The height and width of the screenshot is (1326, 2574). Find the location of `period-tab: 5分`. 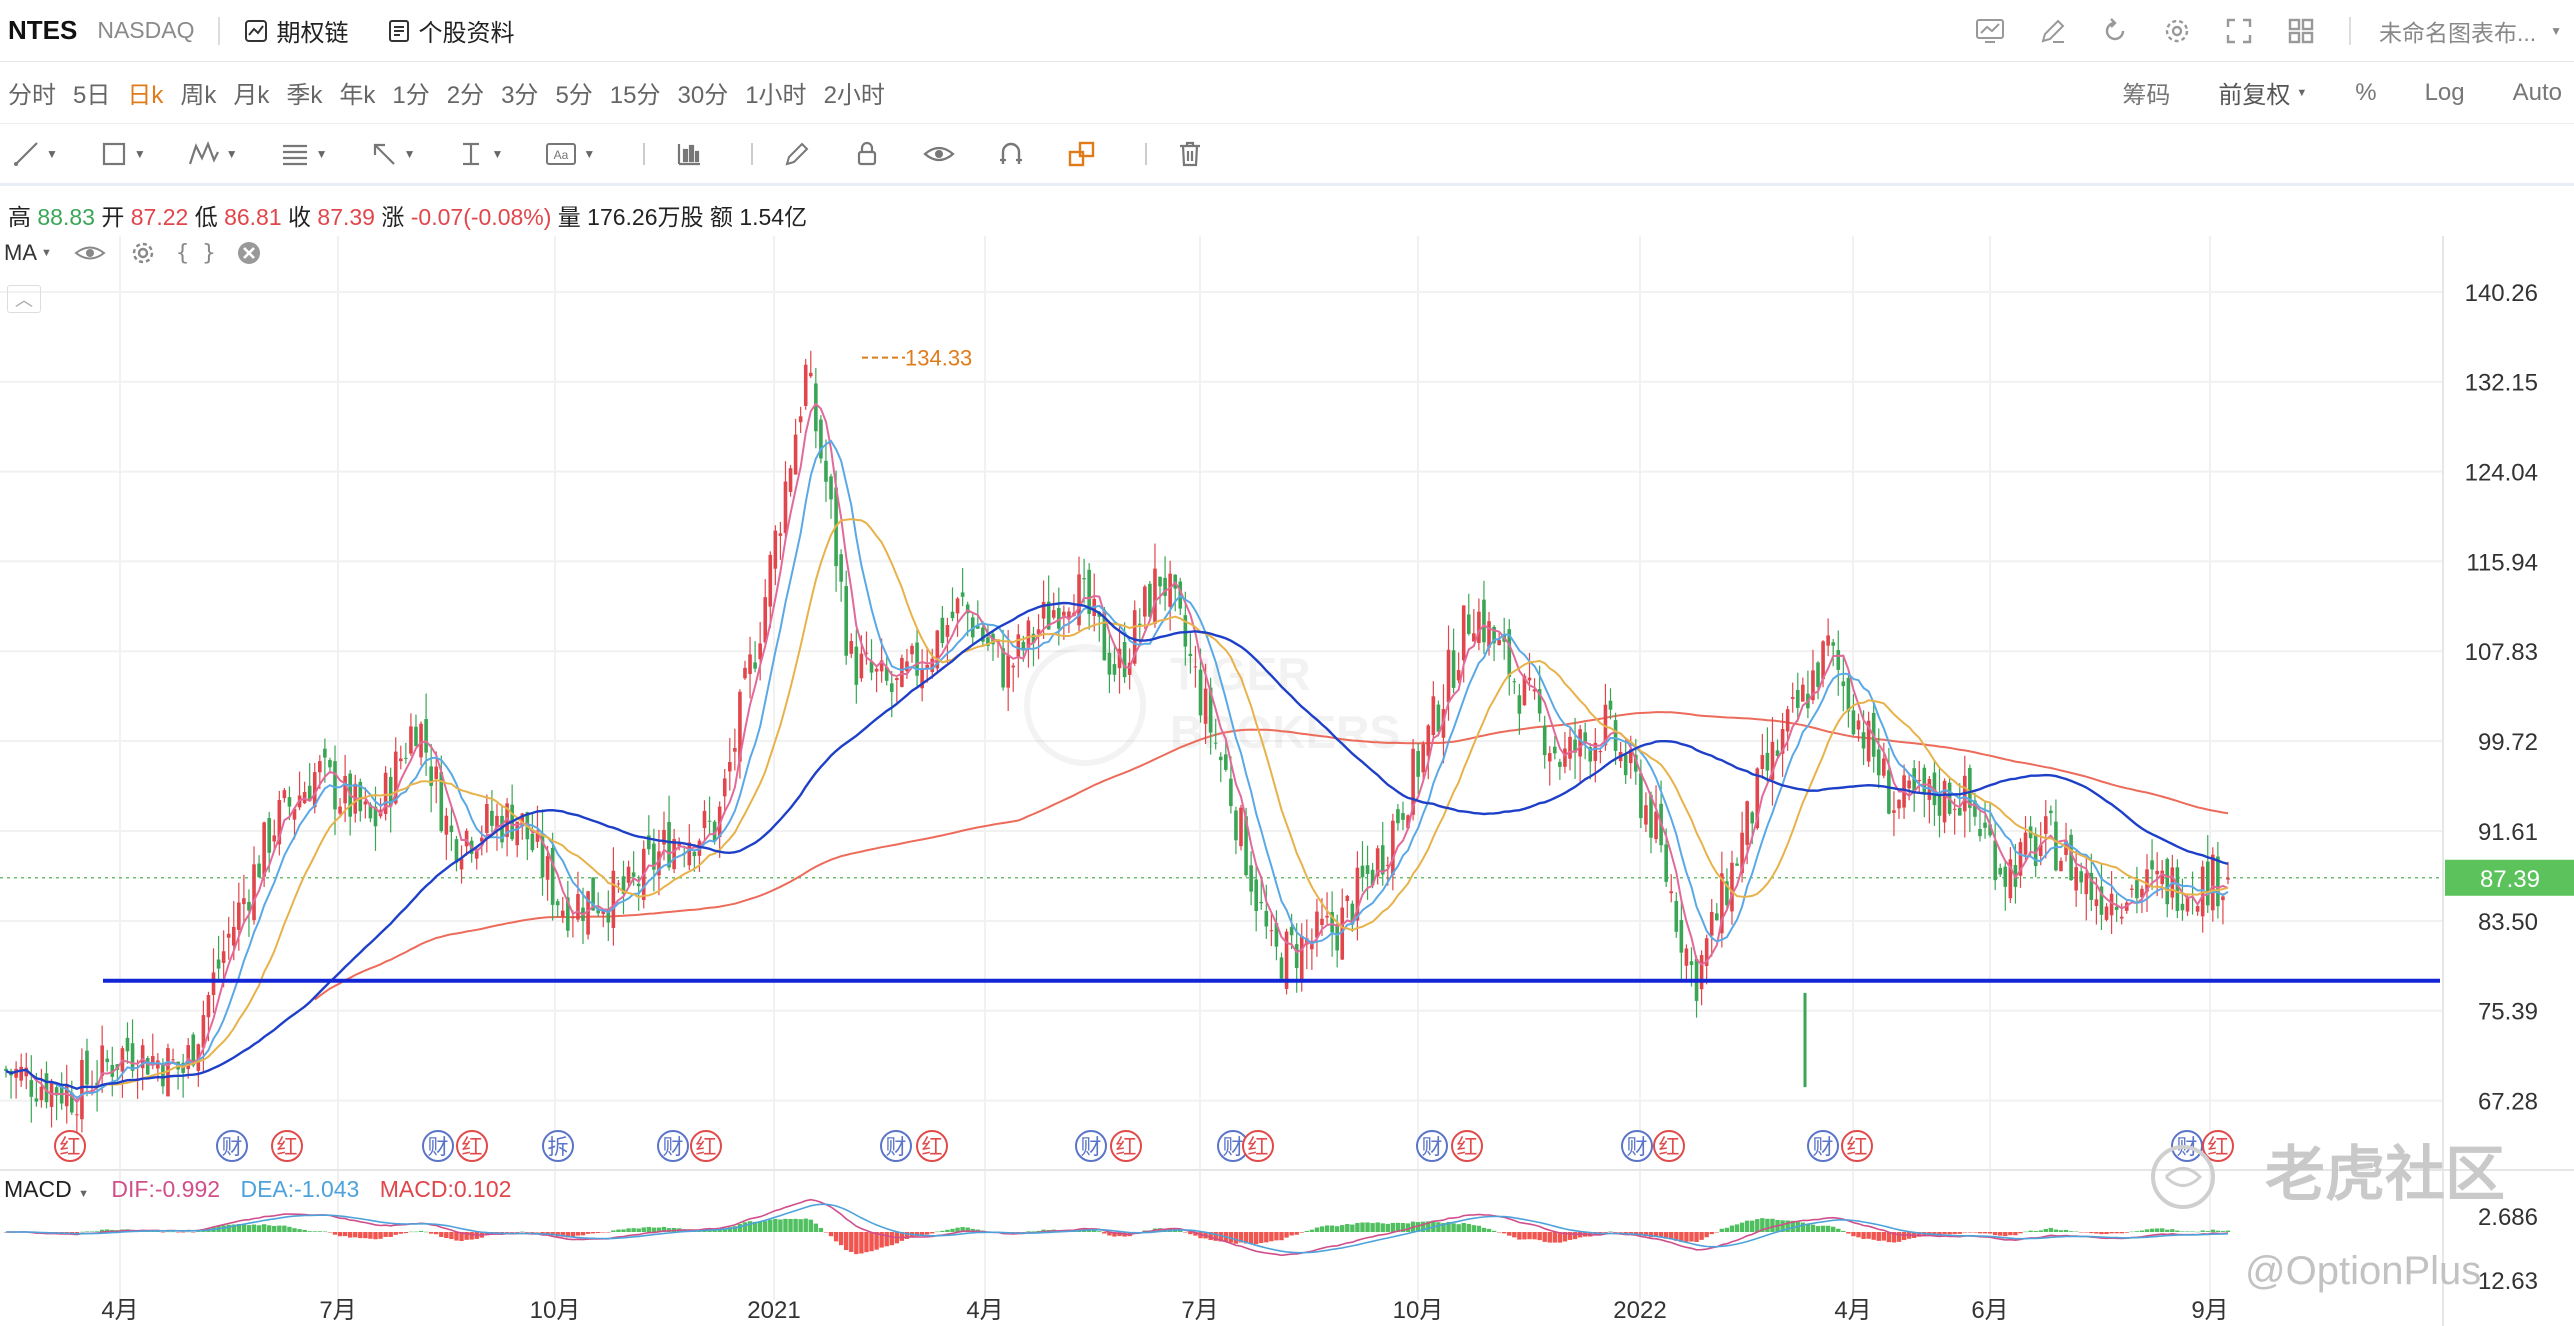

period-tab: 5分 is located at coordinates (574, 95).